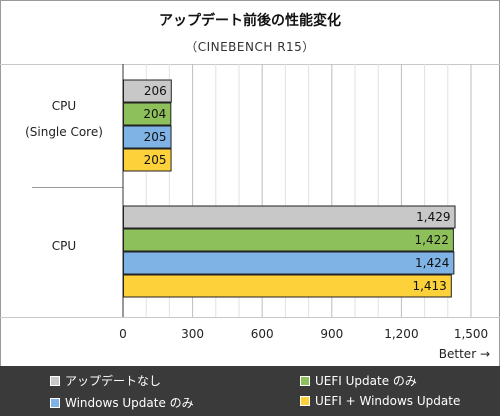 Image resolution: width=500 pixels, height=416 pixels. Describe the element at coordinates (113, 381) in the screenshot. I see `legend-label: アップデートなし` at that location.